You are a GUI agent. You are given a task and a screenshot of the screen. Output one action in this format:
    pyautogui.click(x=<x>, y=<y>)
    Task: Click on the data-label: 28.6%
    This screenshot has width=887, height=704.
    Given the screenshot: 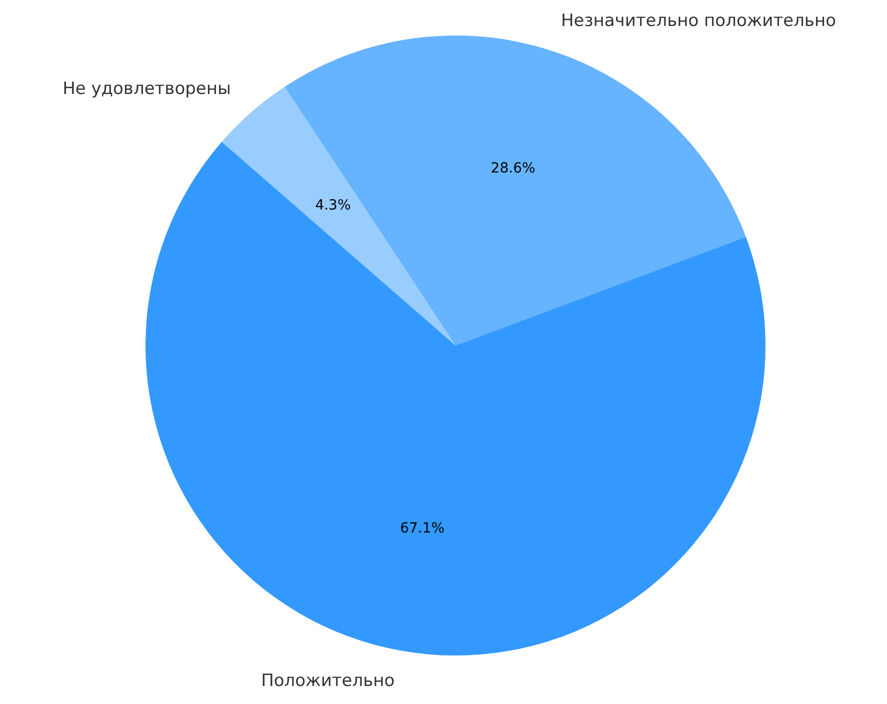 What is the action you would take?
    pyautogui.click(x=513, y=168)
    